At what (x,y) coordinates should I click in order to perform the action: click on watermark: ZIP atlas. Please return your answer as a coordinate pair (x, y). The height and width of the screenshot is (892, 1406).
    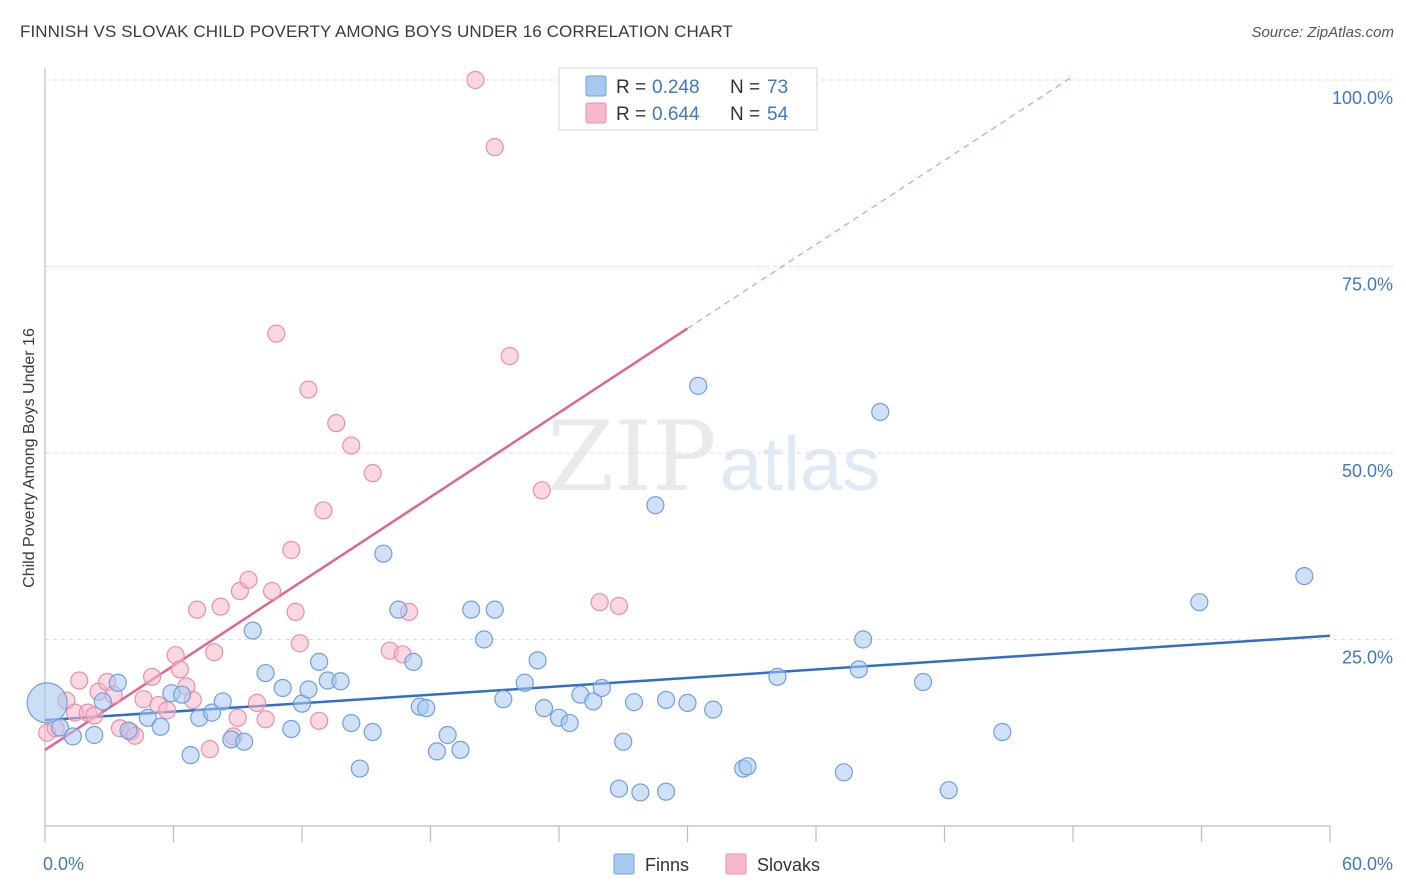
    Looking at the image, I should click on (713, 457).